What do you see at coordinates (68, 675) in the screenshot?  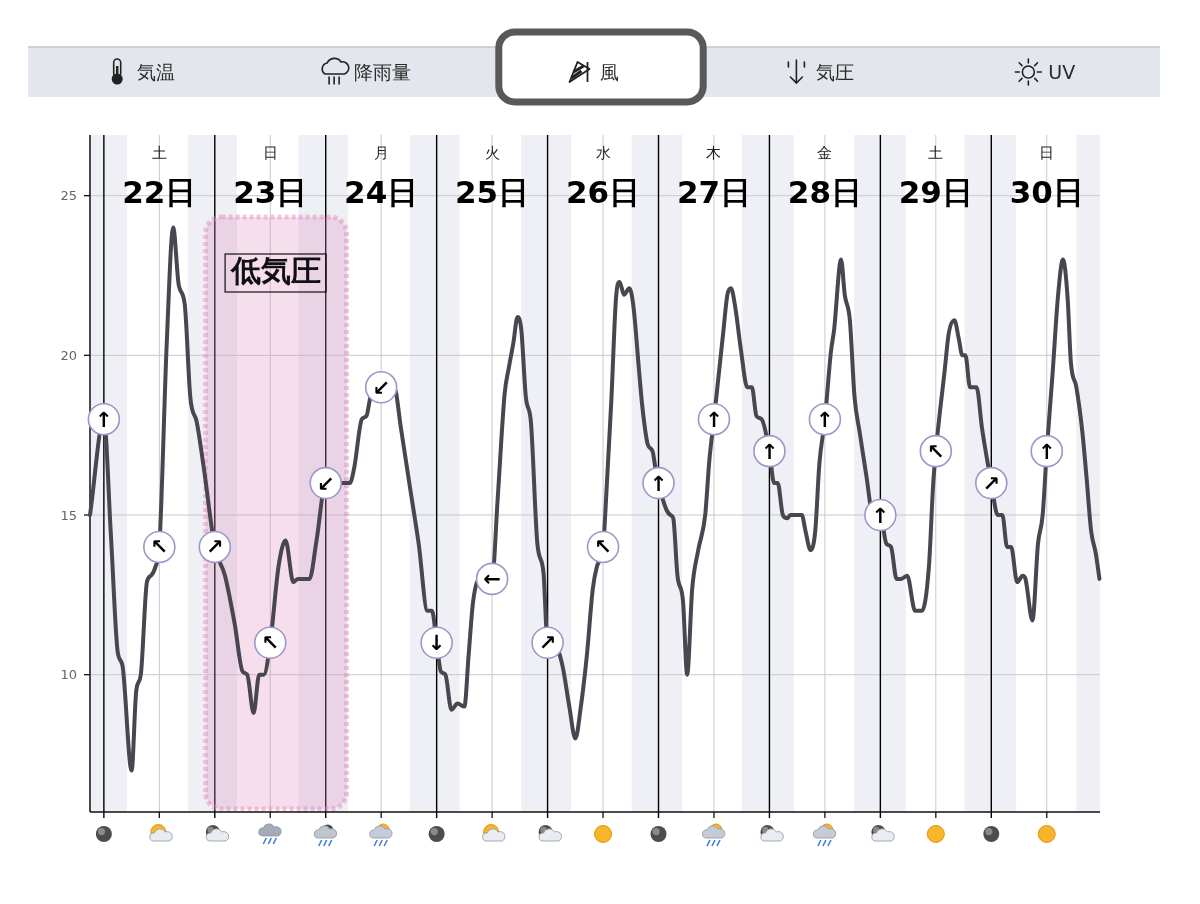 I see `y-tick-label: 10` at bounding box center [68, 675].